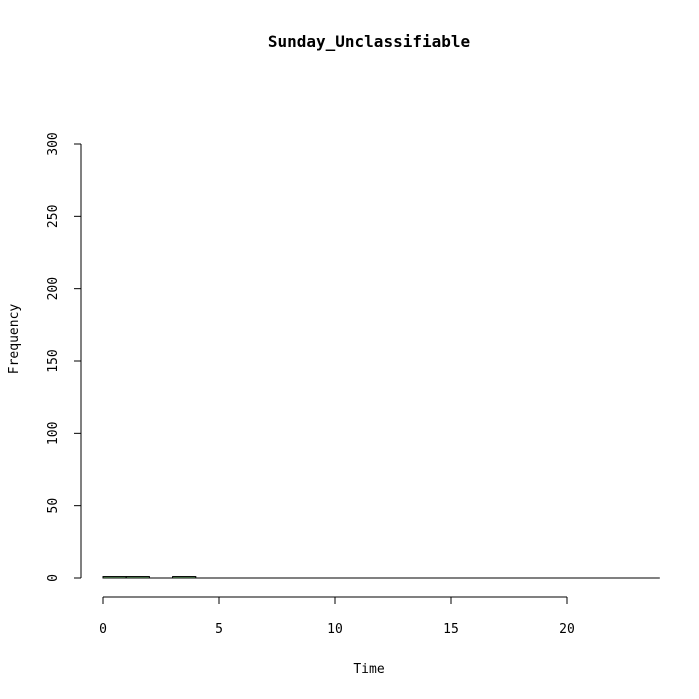  I want to click on x-tick-label: 20, so click(567, 629).